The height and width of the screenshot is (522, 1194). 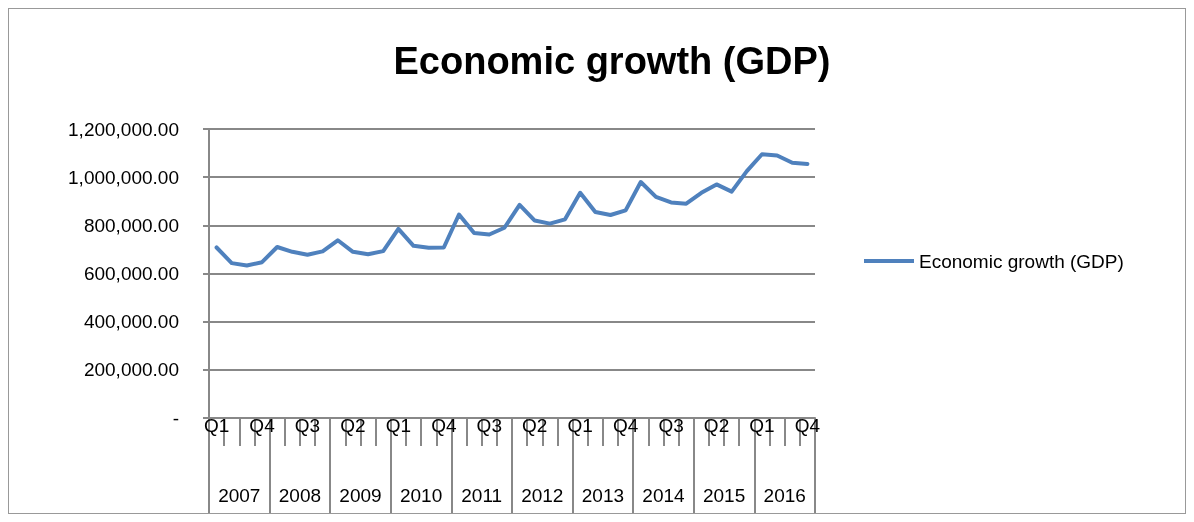 What do you see at coordinates (123, 129) in the screenshot?
I see `y-tick-label: 1,200,000.00` at bounding box center [123, 129].